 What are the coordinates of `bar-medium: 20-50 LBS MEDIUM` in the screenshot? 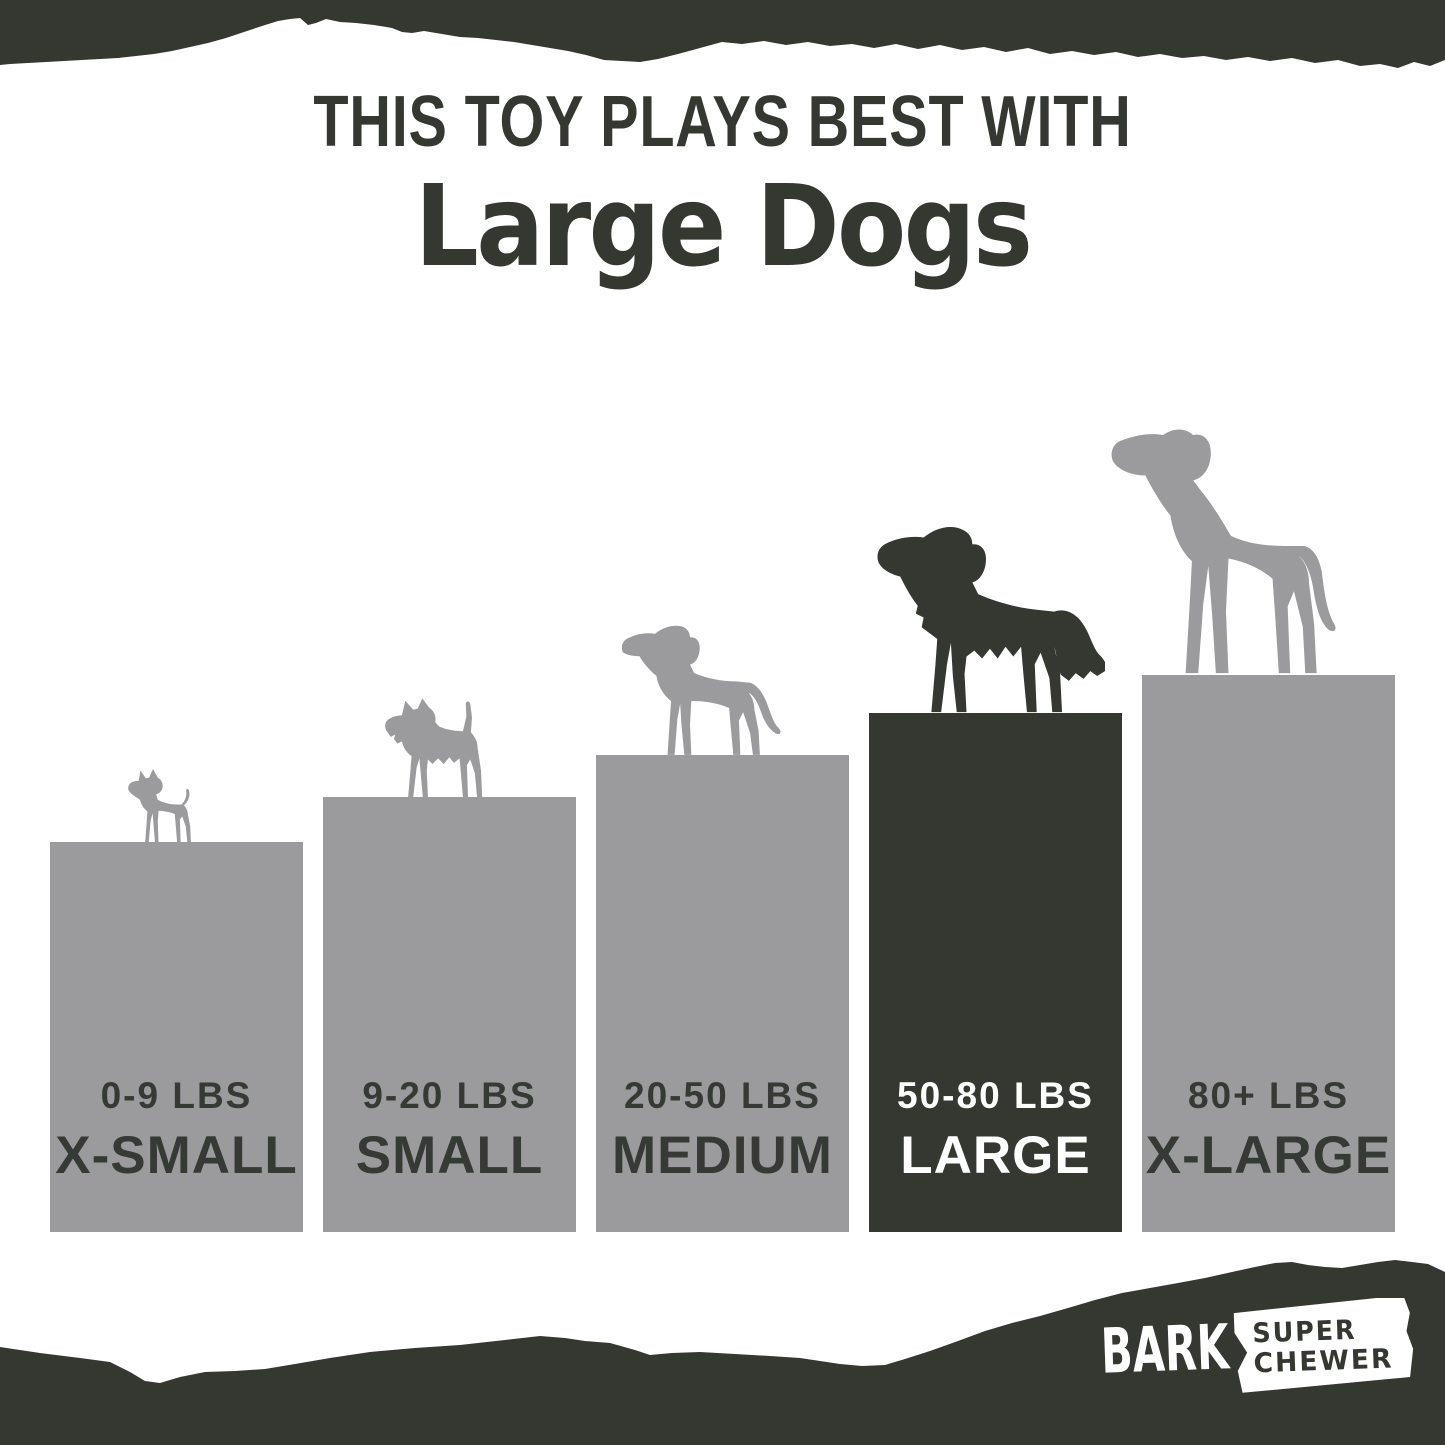 It's located at (722, 993).